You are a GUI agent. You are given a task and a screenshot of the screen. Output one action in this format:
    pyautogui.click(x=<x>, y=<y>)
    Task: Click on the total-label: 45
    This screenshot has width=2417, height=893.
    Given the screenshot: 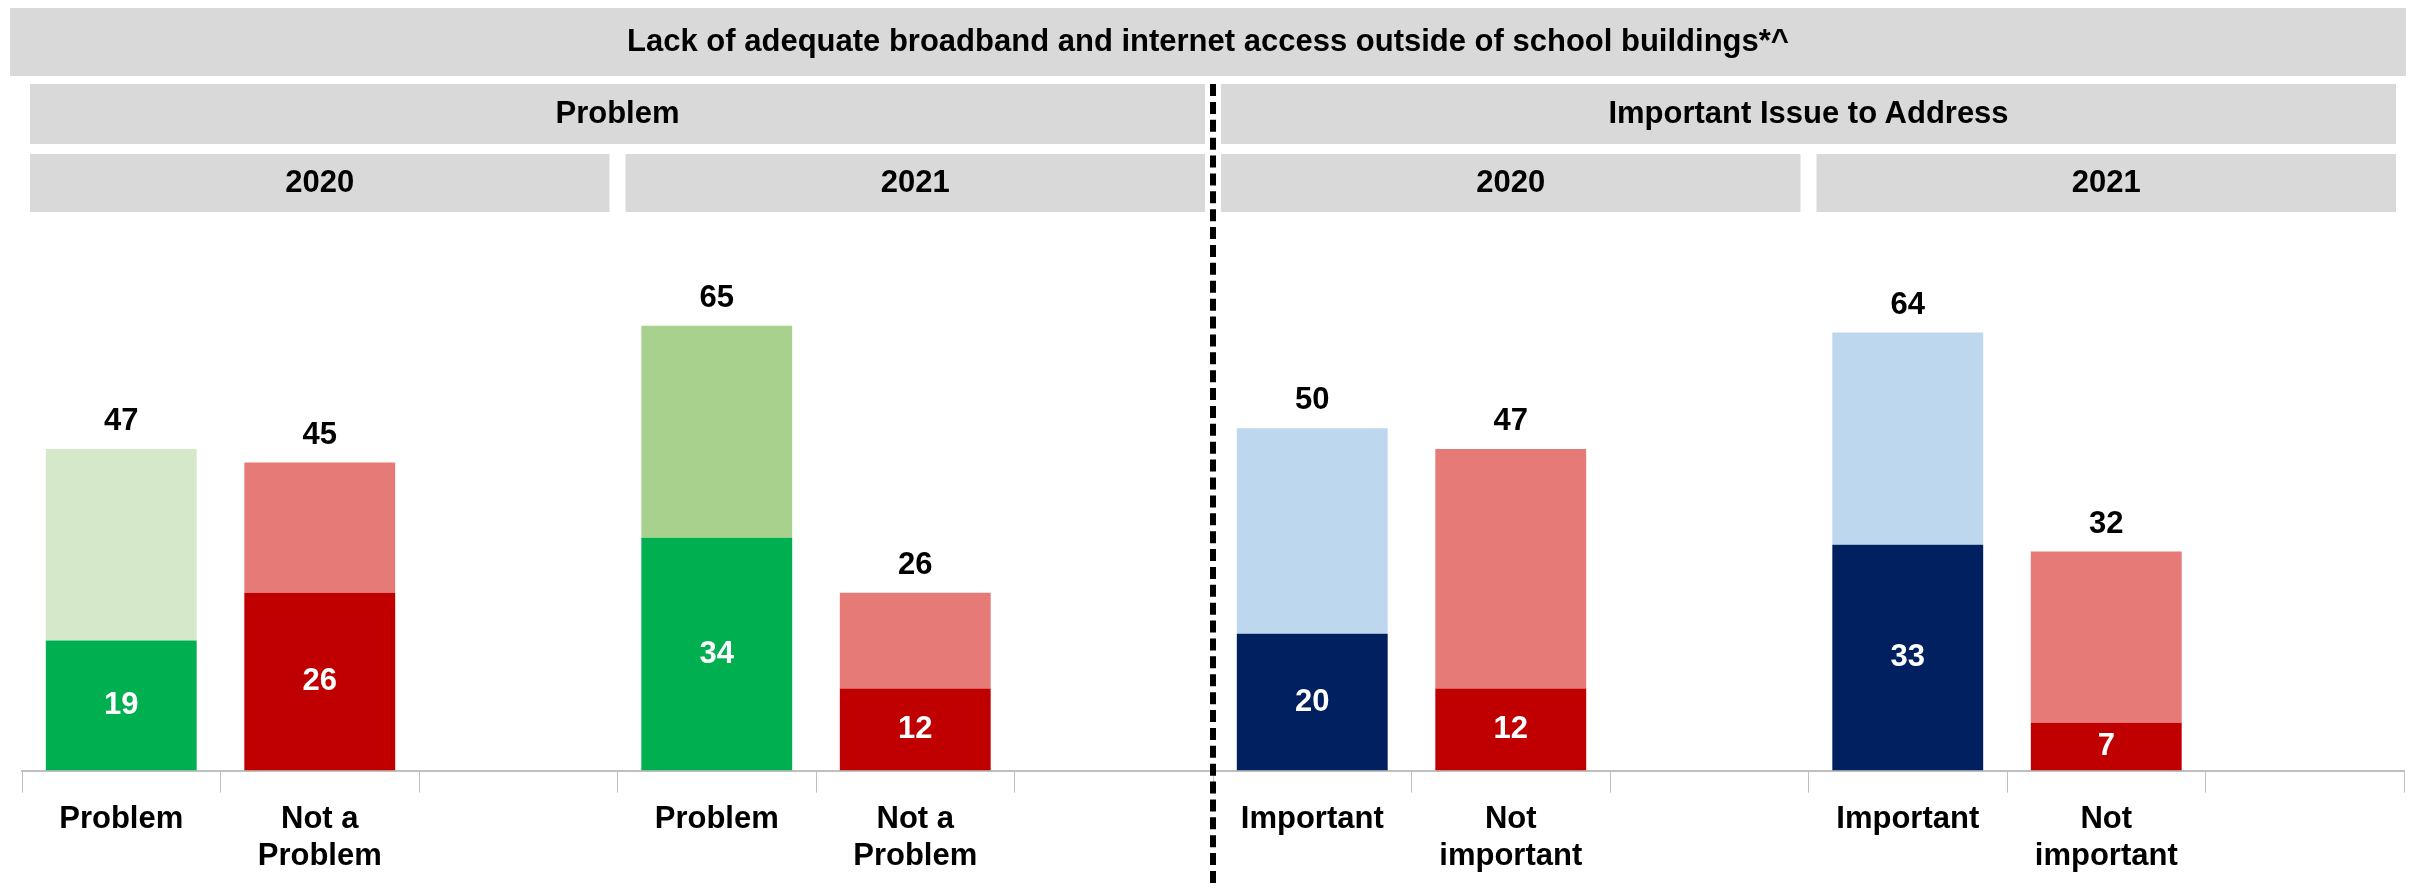 What is the action you would take?
    pyautogui.click(x=319, y=433)
    